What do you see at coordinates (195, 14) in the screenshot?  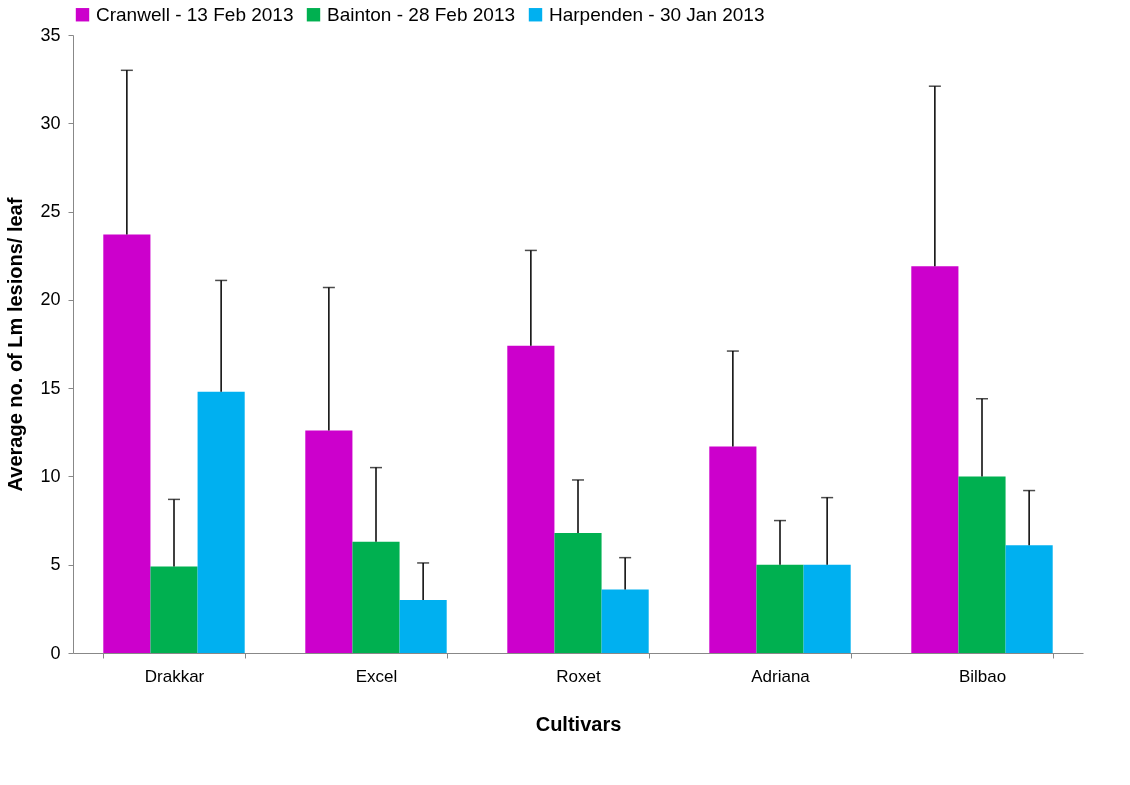 I see `legend-label: Cranwell - 13 Feb 2013` at bounding box center [195, 14].